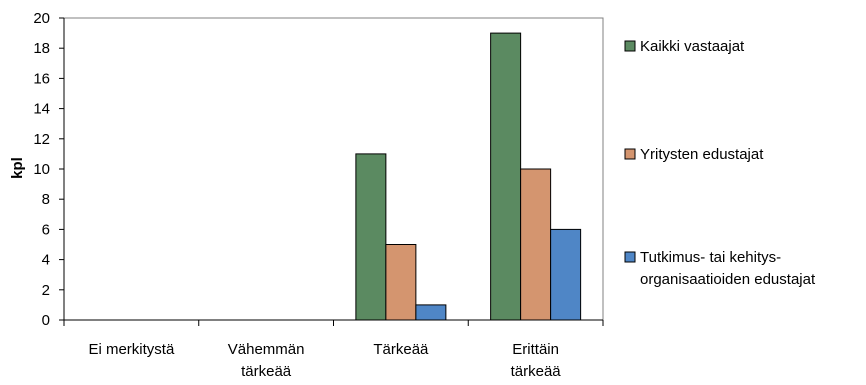 This screenshot has width=866, height=385. I want to click on y-tick-label: 14, so click(41, 109).